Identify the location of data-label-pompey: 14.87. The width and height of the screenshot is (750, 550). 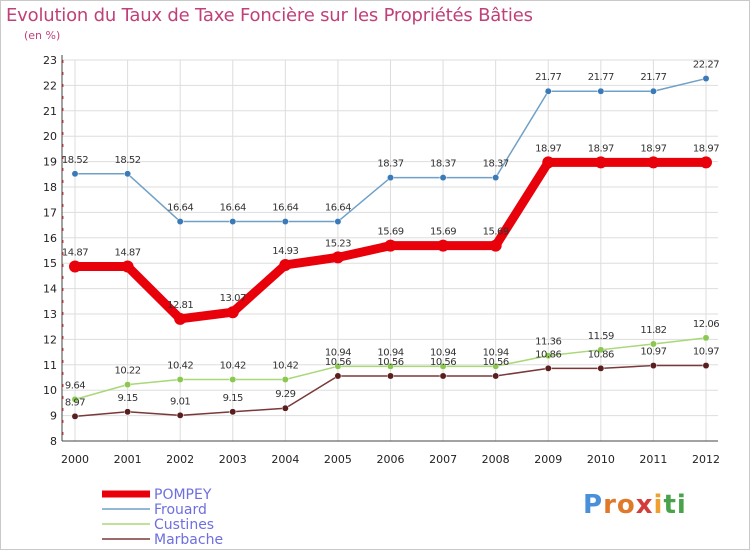
(75, 253).